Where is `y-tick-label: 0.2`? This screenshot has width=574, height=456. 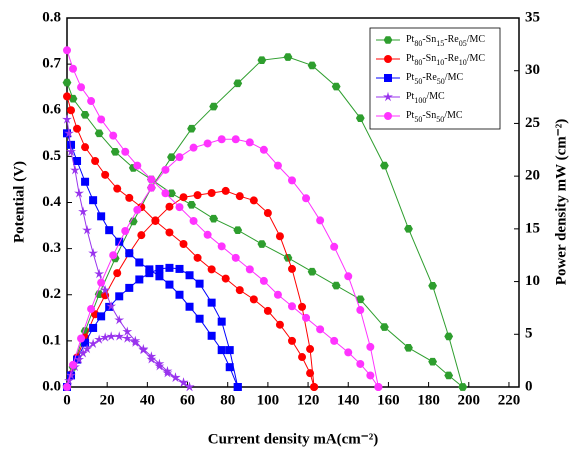 y-tick-label: 0.2 is located at coordinates (51, 294).